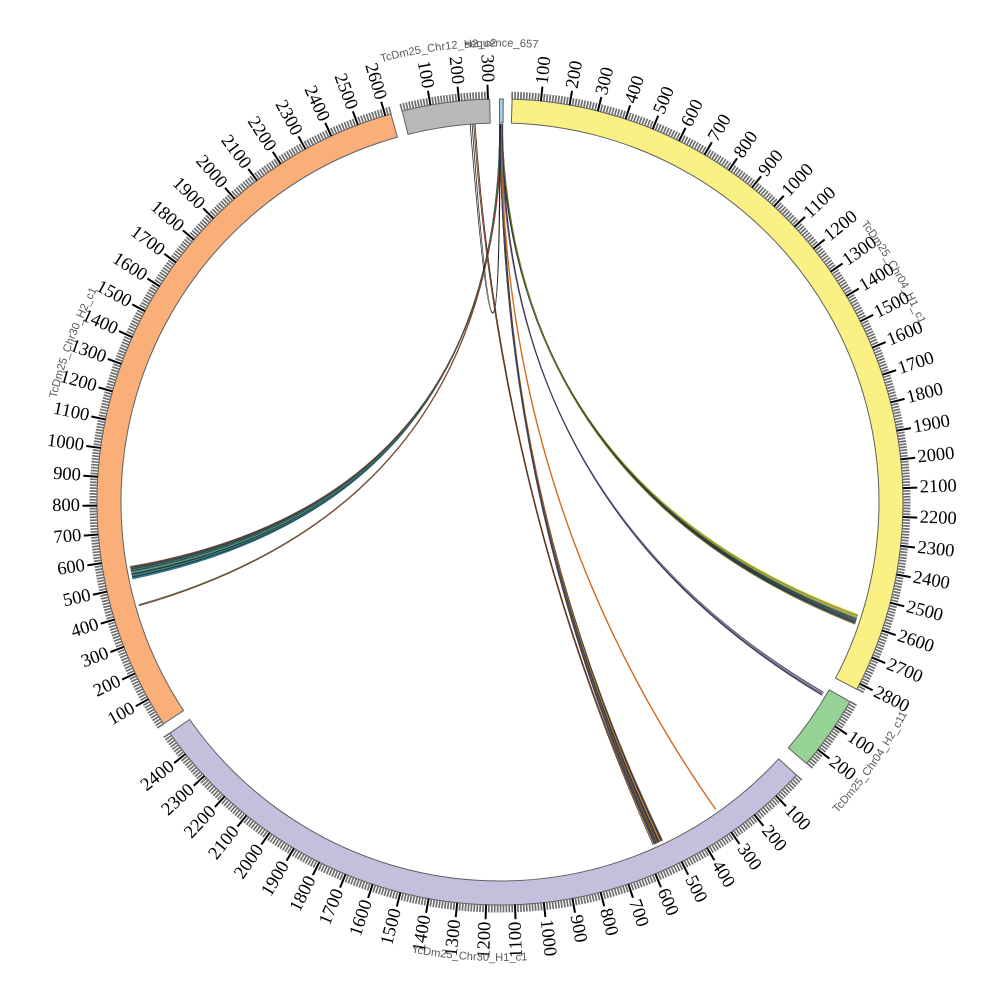 The width and height of the screenshot is (1000, 1005). What do you see at coordinates (66, 506) in the screenshot?
I see `svg-text: 800` at bounding box center [66, 506].